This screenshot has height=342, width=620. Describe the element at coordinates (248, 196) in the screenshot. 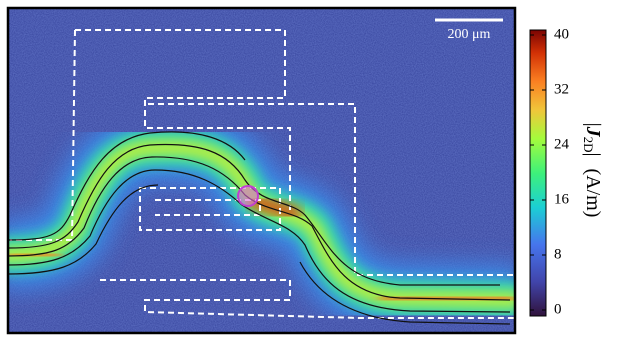

I see `marker` at that location.